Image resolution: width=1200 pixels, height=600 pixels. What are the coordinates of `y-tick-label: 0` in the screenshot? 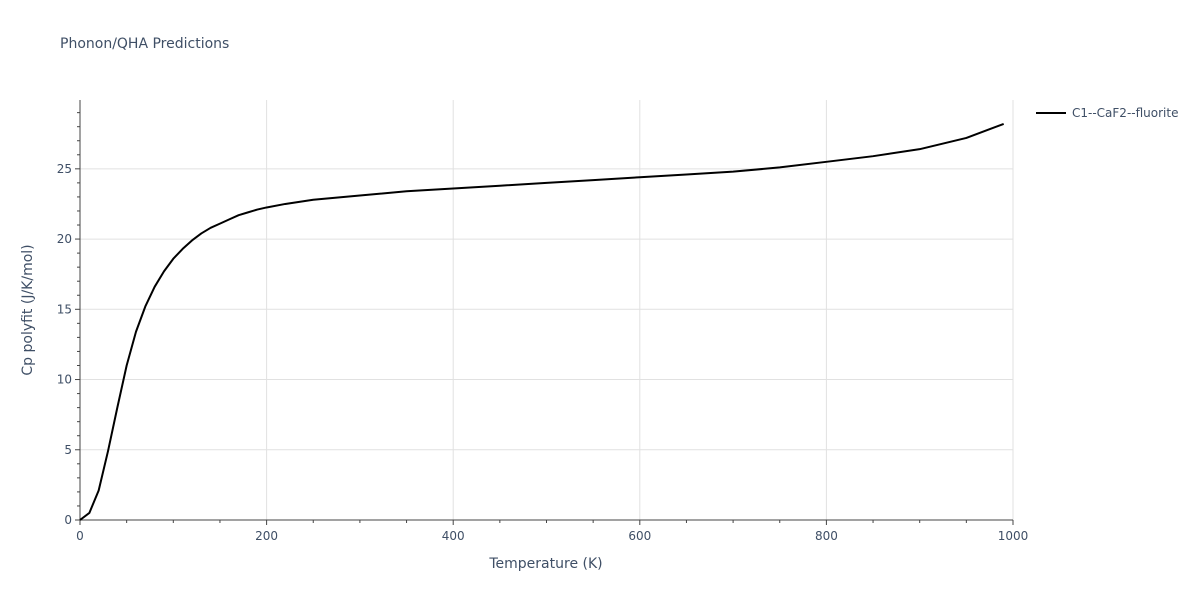 It's located at (68, 520).